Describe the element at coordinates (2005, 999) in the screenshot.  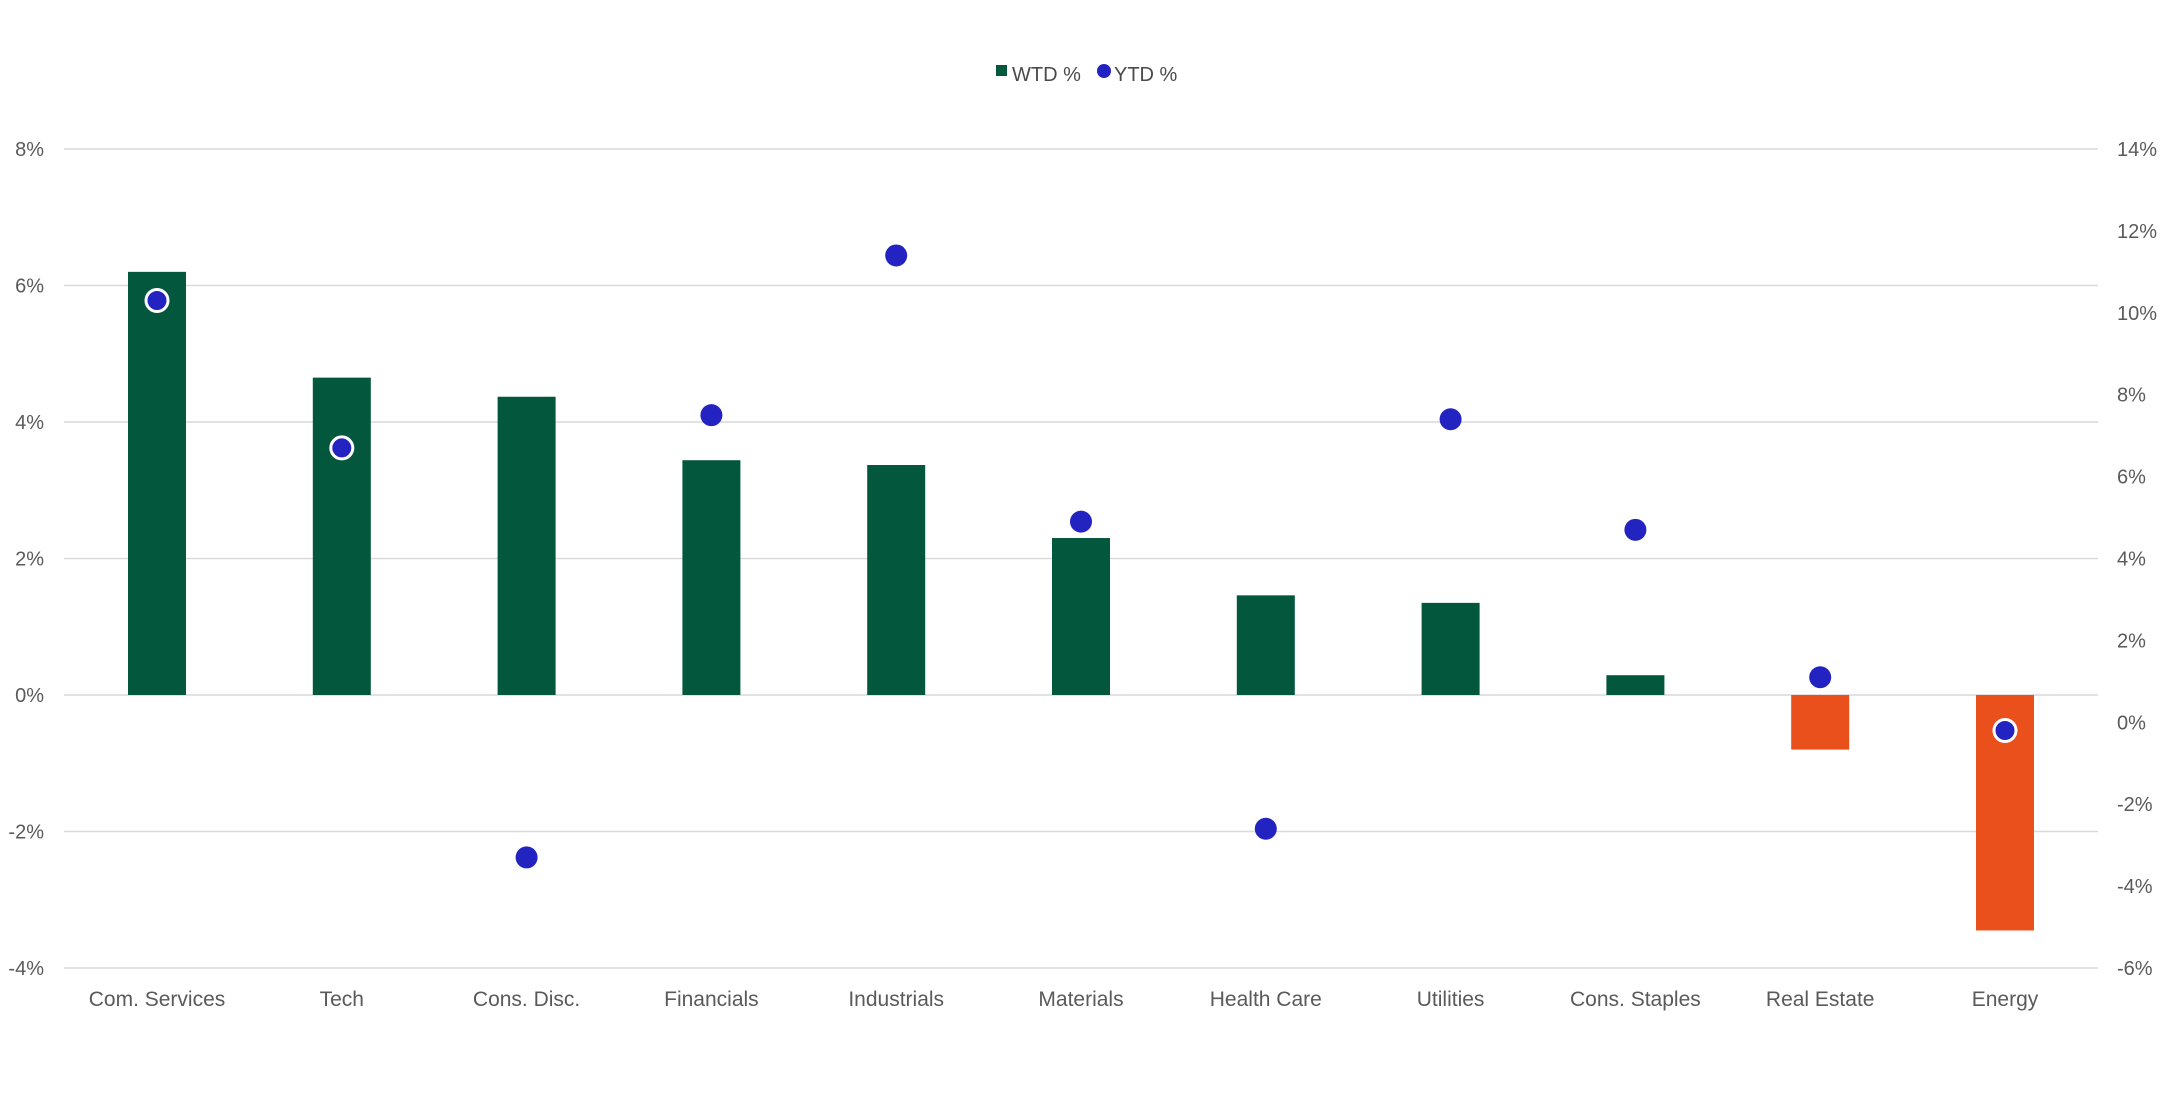
I see `category-label: Energy` at that location.